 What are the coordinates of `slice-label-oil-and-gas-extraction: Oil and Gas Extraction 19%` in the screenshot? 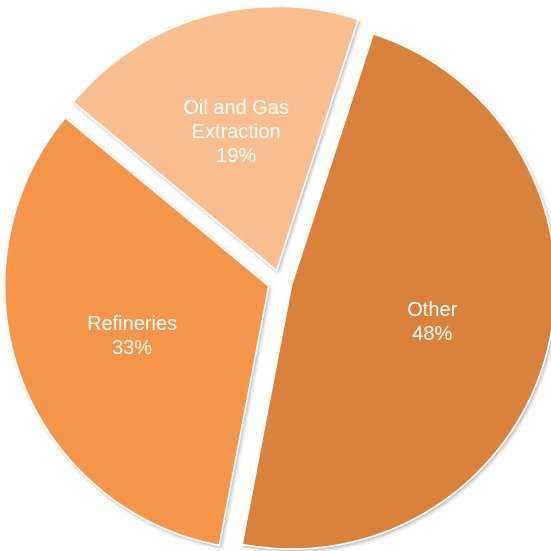 It's located at (236, 132).